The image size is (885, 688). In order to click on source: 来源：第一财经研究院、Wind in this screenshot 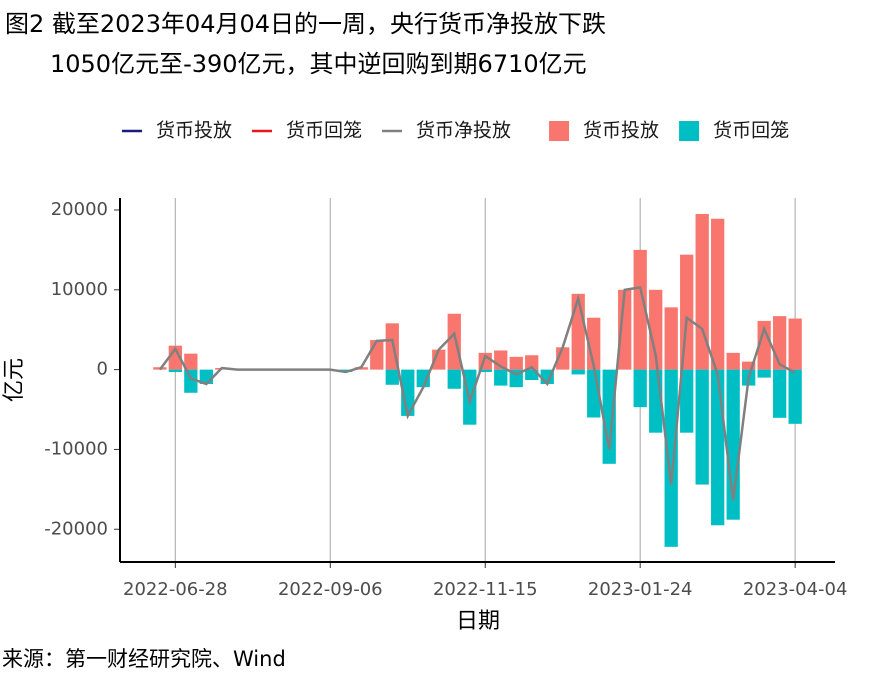, I will do `click(144, 659)`.